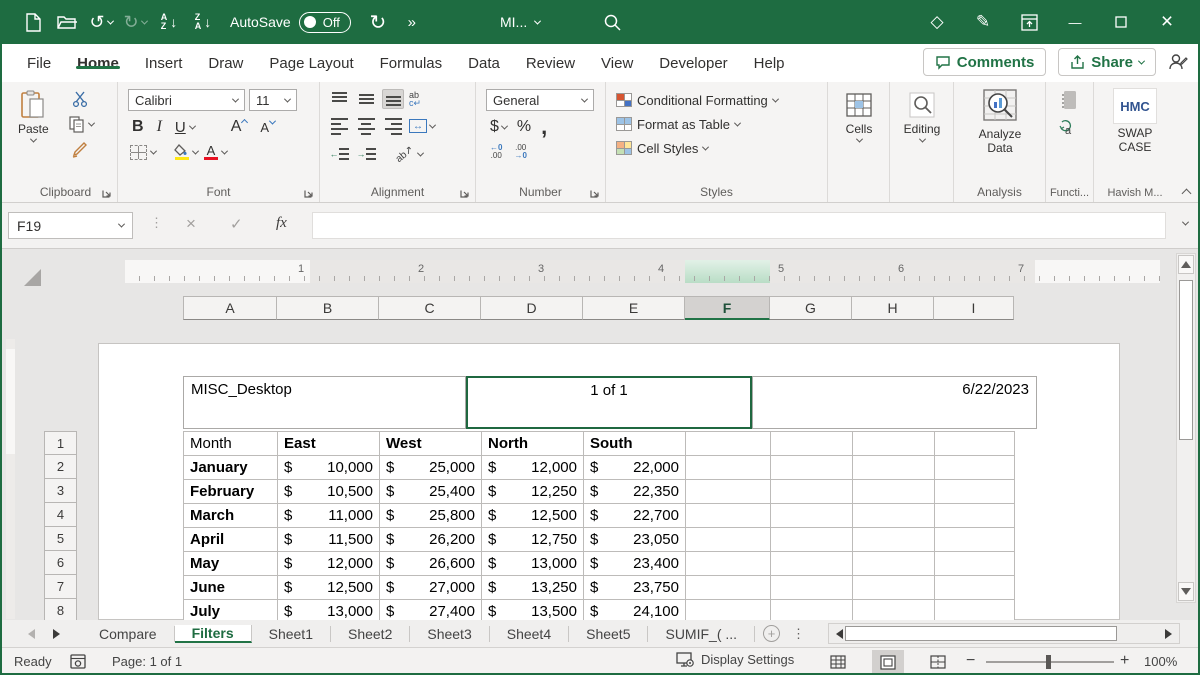  What do you see at coordinates (550, 63) in the screenshot?
I see `menu-tab-review: Review` at bounding box center [550, 63].